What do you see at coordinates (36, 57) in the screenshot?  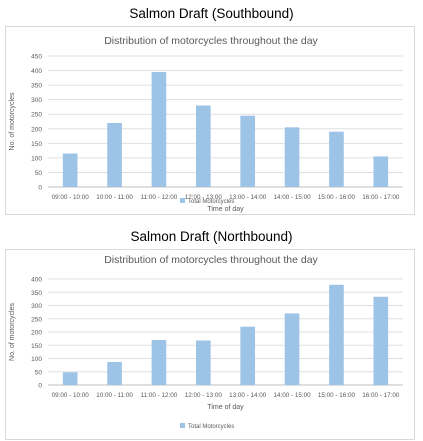 I see `y-tick-label: 450` at bounding box center [36, 57].